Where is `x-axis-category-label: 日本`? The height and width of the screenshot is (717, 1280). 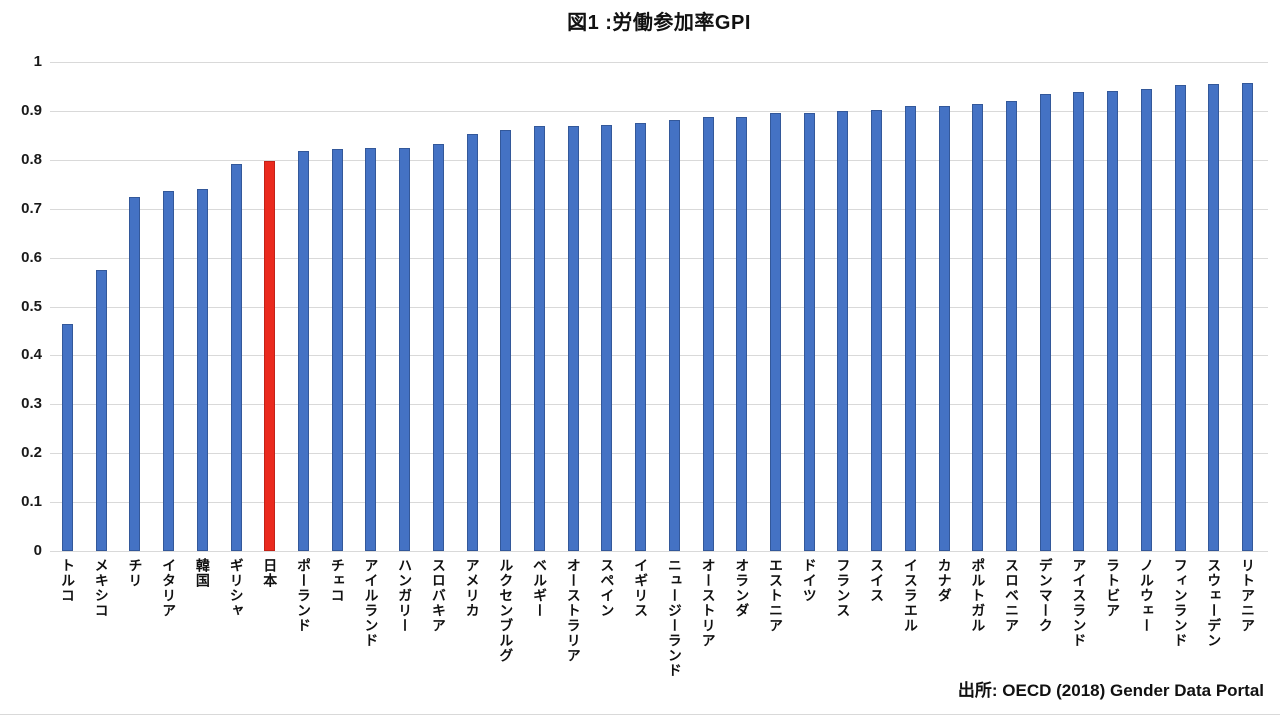 x-axis-category-label: 日本 is located at coordinates (270, 573).